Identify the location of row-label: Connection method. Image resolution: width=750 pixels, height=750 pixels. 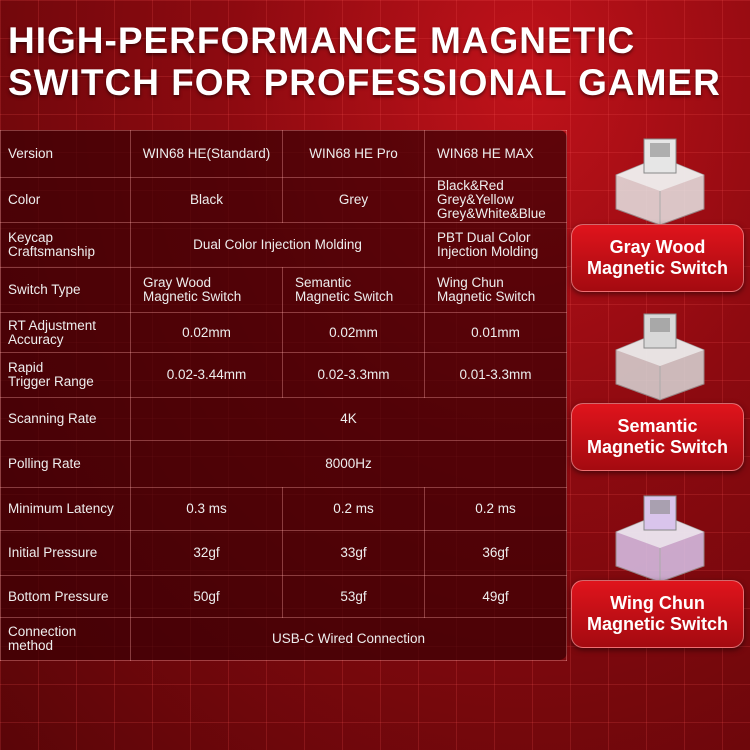
(65, 639).